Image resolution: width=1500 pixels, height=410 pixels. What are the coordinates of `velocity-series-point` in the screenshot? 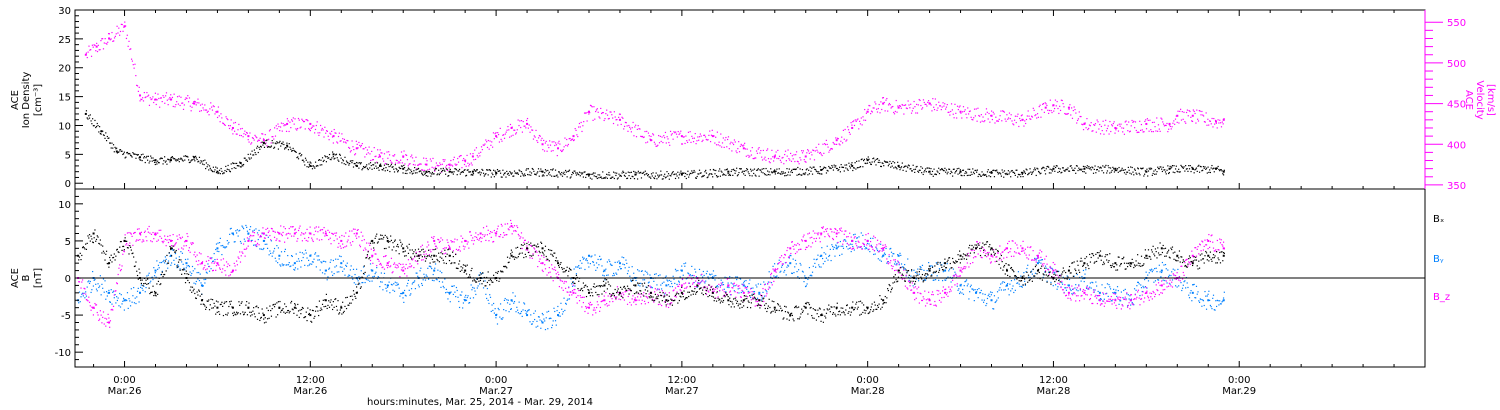 It's located at (194, 103).